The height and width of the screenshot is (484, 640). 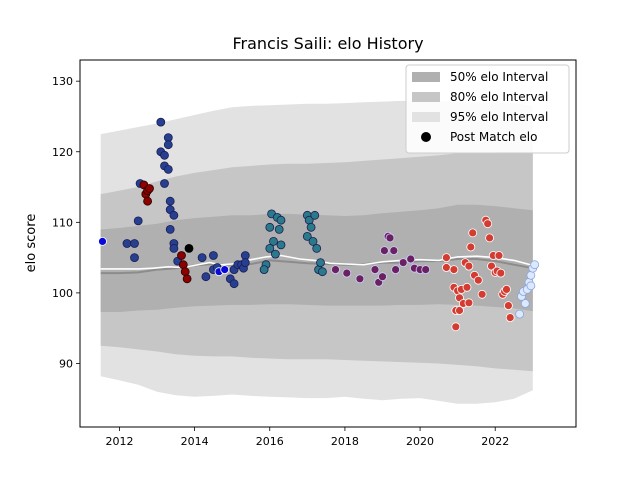 What do you see at coordinates (499, 77) in the screenshot?
I see `legend-label: 50% elo Interval` at bounding box center [499, 77].